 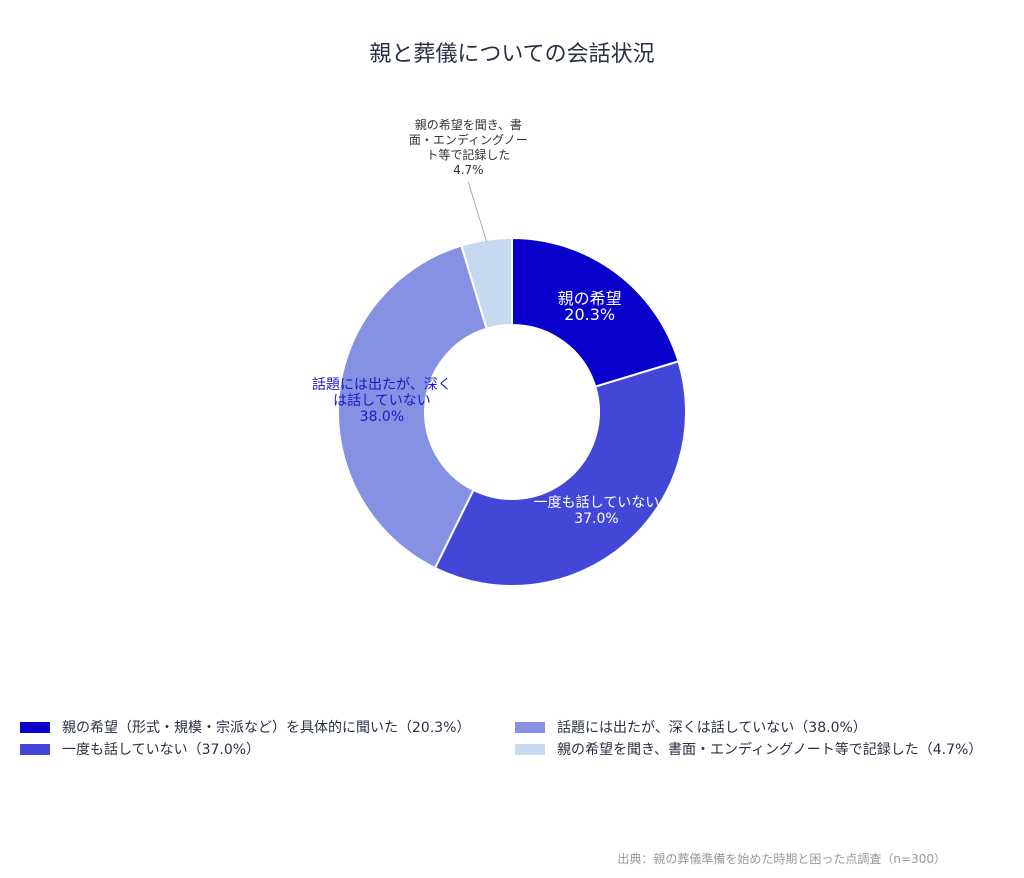 What do you see at coordinates (712, 728) in the screenshot?
I see `legend-label: 話題には出たが、深くは話していない（38.0%）` at bounding box center [712, 728].